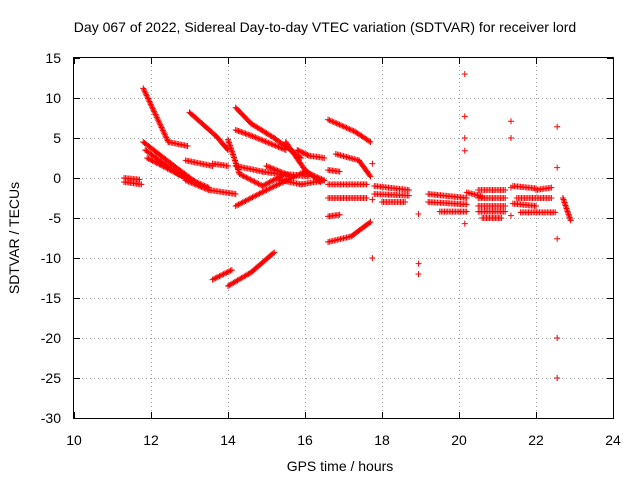  Describe the element at coordinates (53, 58) in the screenshot. I see `y-tick-label: 15` at that location.